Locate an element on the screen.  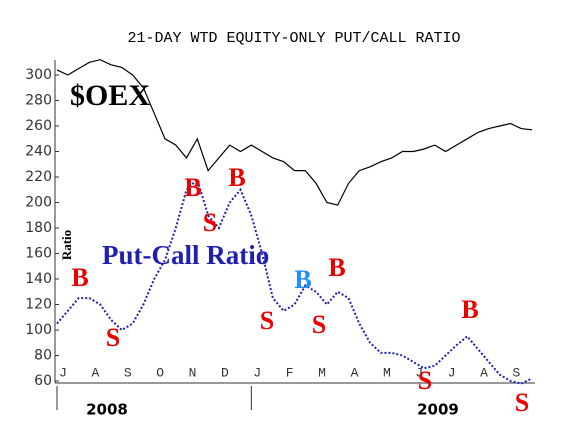
y-tick-label: 60 is located at coordinates (43, 381).